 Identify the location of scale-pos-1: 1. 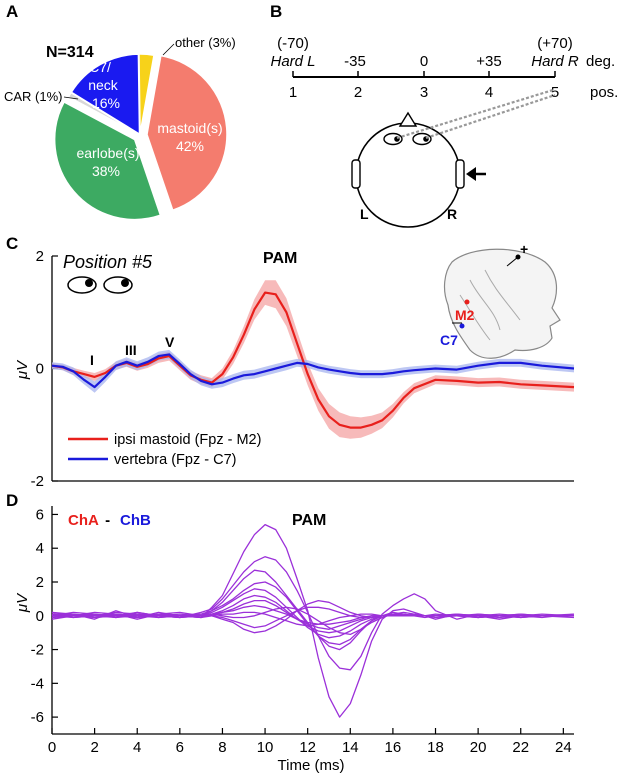
(293, 92).